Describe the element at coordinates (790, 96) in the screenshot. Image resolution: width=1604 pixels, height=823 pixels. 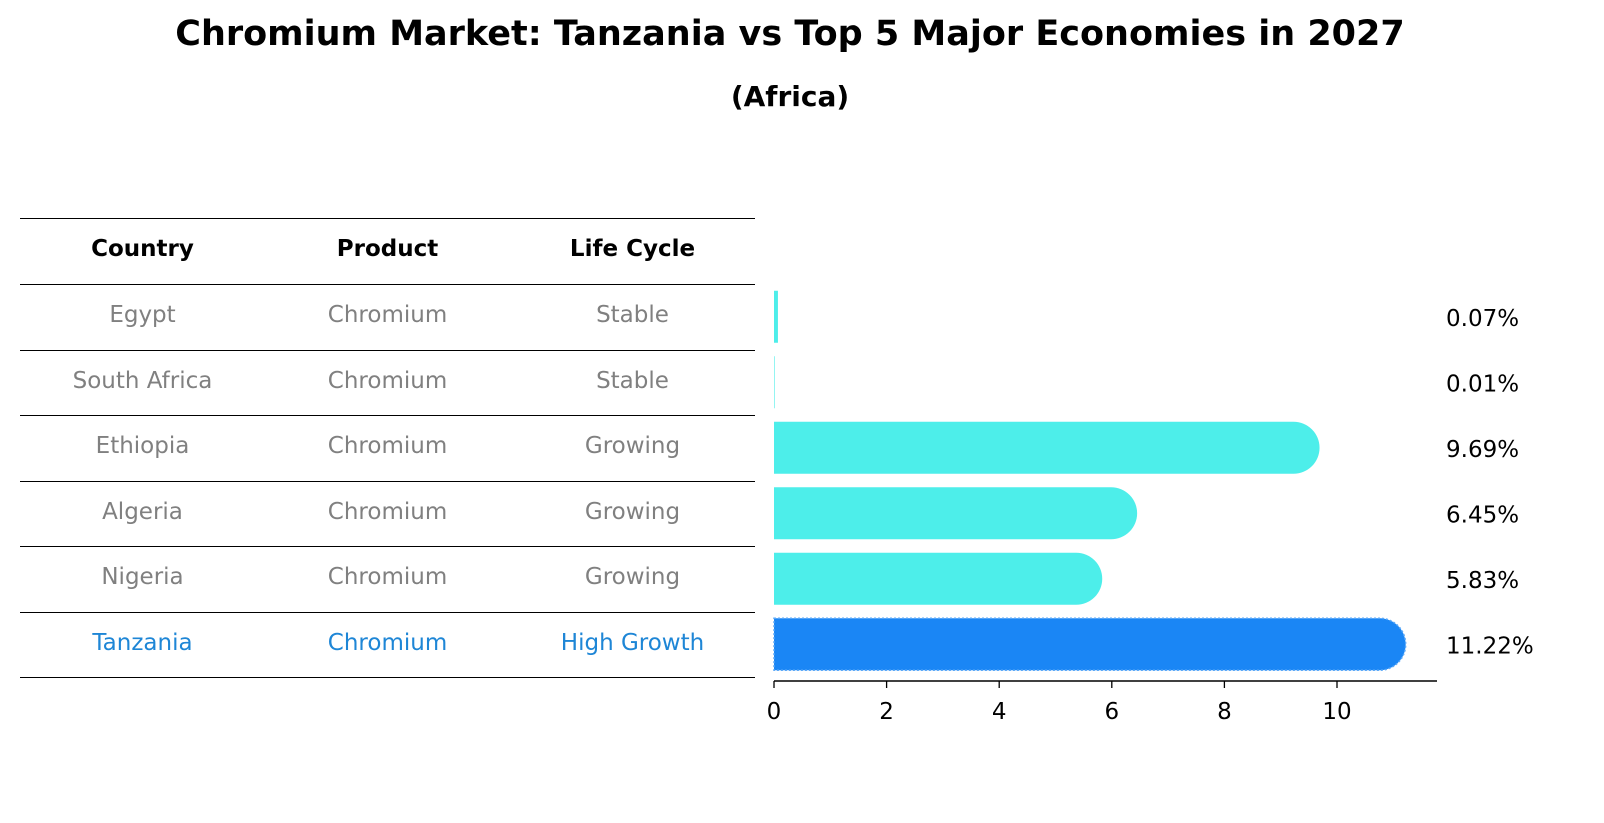
I see `chart-subtitle: (Africa)` at that location.